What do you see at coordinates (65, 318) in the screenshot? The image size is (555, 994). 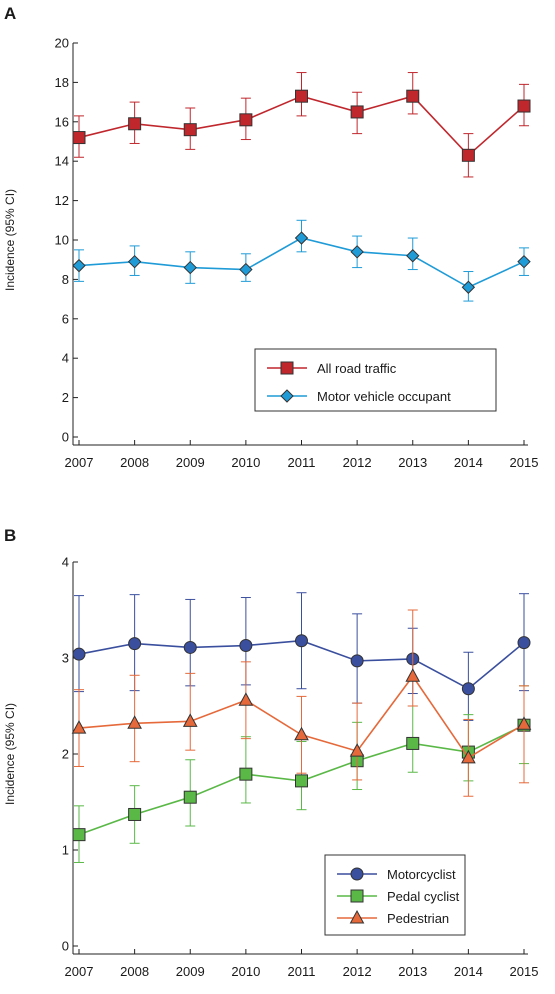 I see `y-tick-label: 6` at bounding box center [65, 318].